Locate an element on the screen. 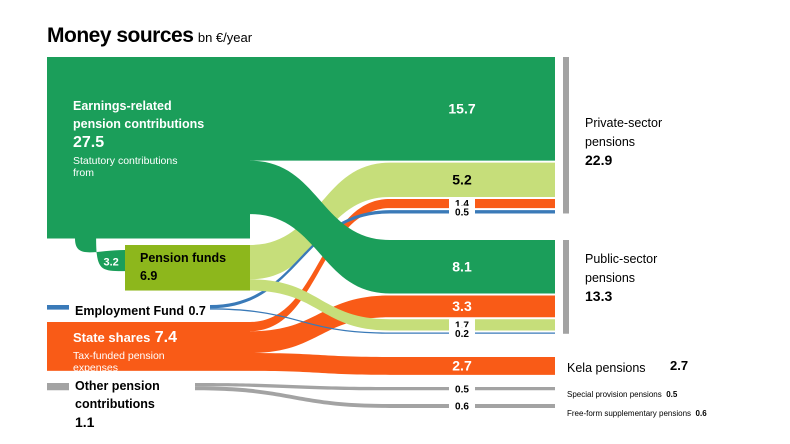 The width and height of the screenshot is (790, 444). source-name: State shares is located at coordinates (112, 337).